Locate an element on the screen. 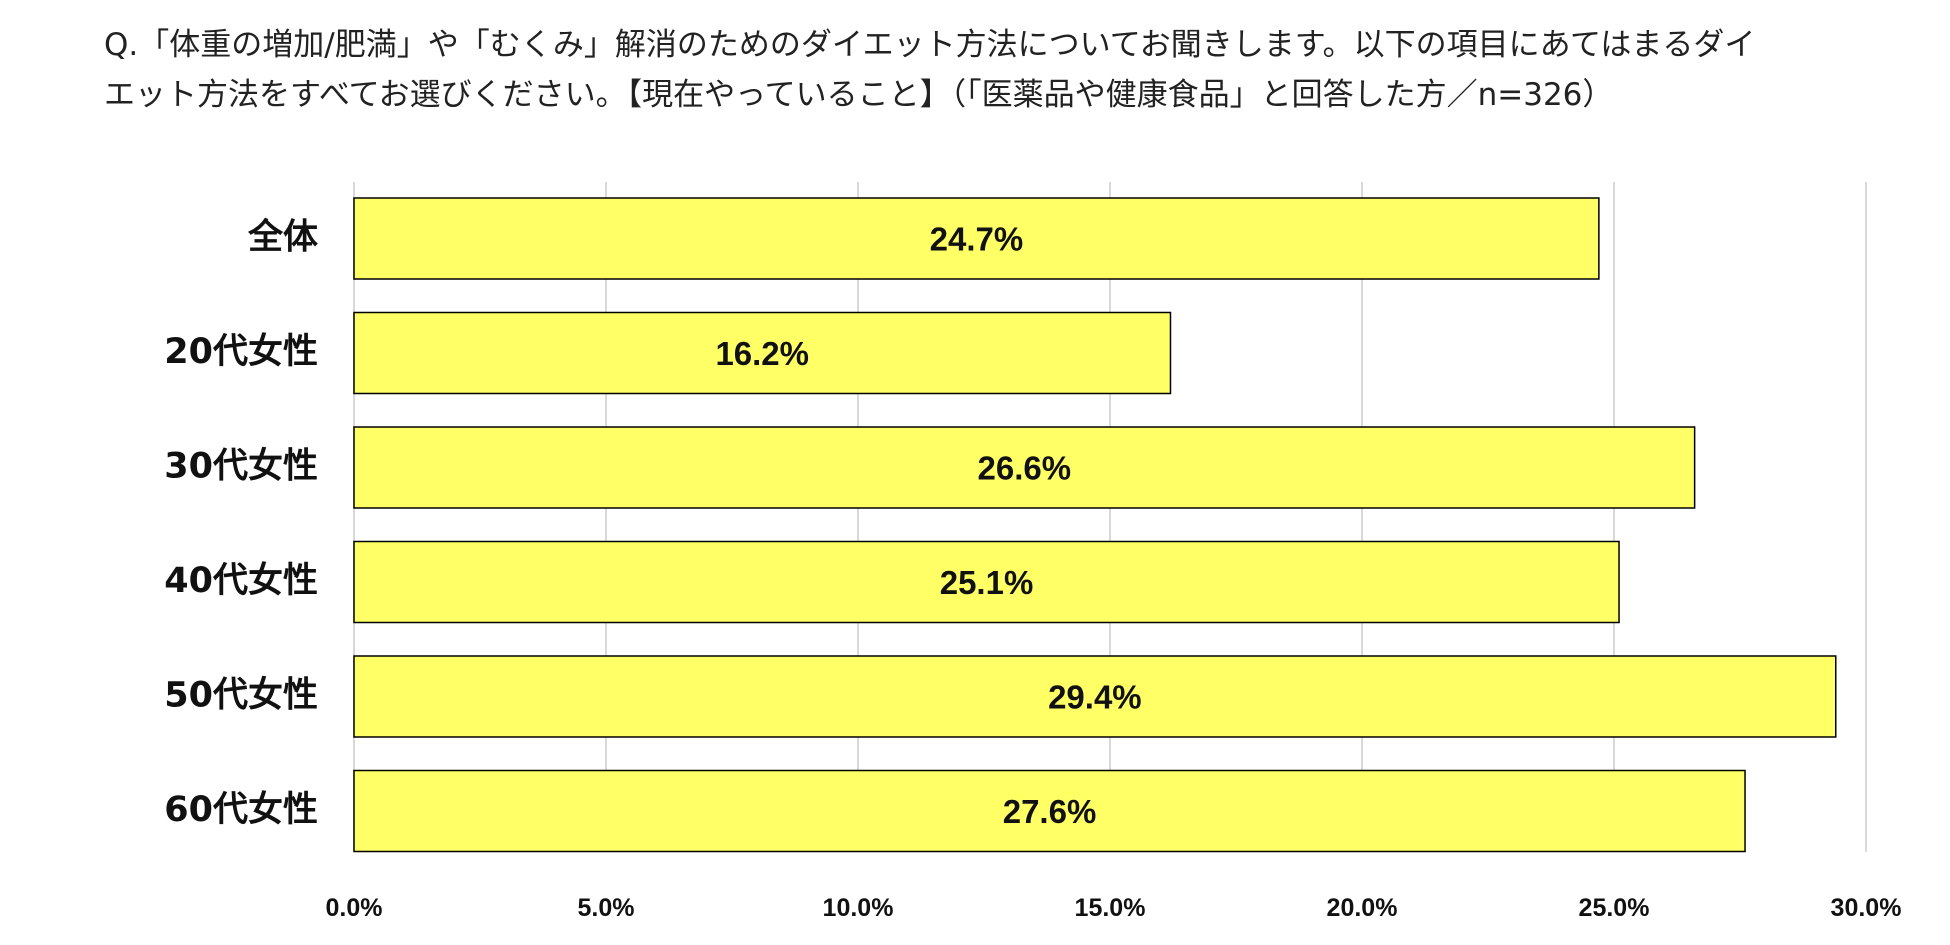 The height and width of the screenshot is (945, 1950). data-label: 26.6% is located at coordinates (1025, 468).